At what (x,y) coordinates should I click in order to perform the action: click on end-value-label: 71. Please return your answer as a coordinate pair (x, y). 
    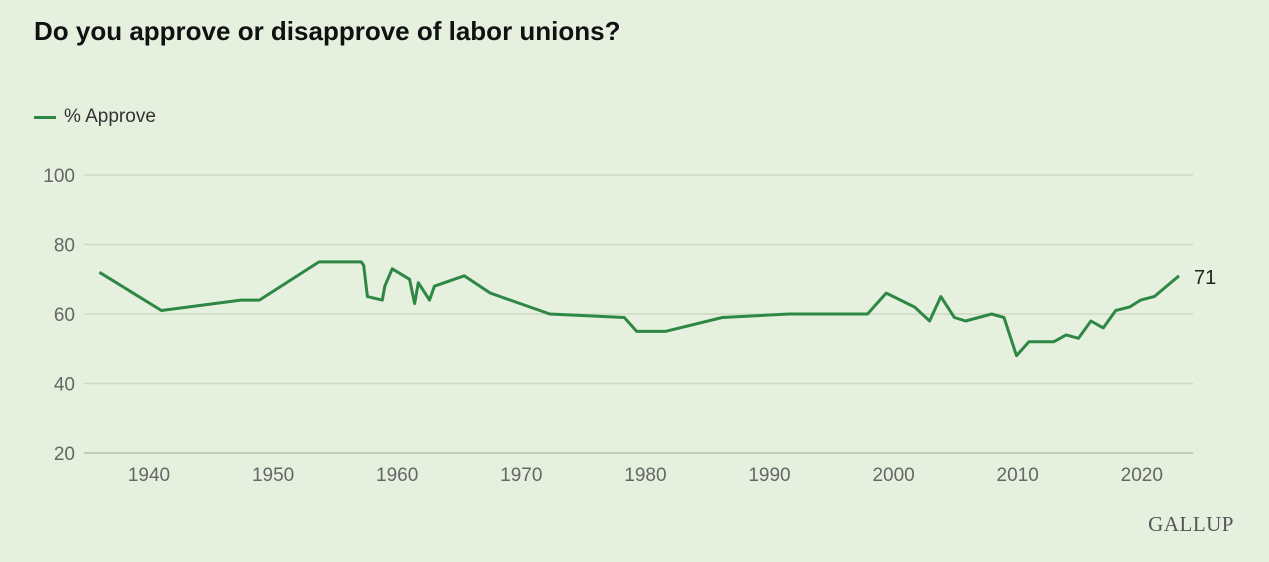
    Looking at the image, I should click on (1205, 278).